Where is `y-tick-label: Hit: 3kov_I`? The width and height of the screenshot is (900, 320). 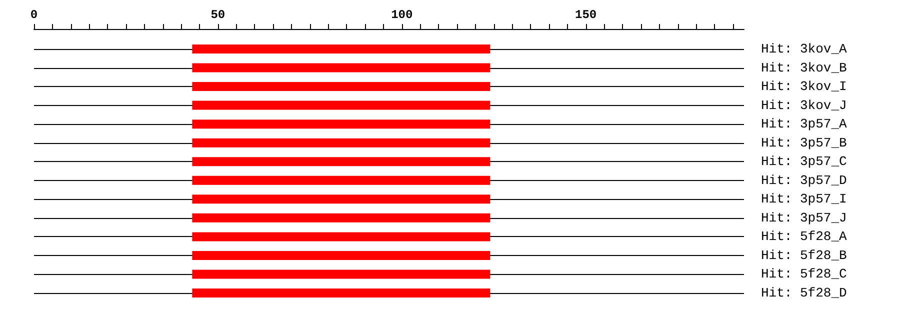 y-tick-label: Hit: 3kov_I is located at coordinates (804, 86).